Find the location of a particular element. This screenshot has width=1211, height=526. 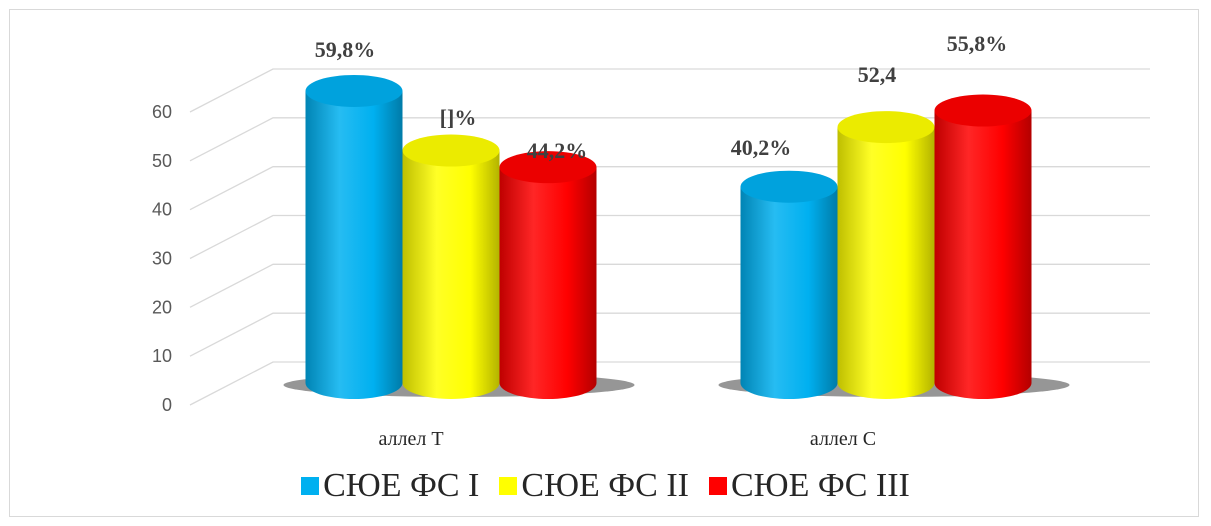

data-labels: 59,8% []% 44,2% 40,2% 52,4 55,8% is located at coordinates (661, 97).